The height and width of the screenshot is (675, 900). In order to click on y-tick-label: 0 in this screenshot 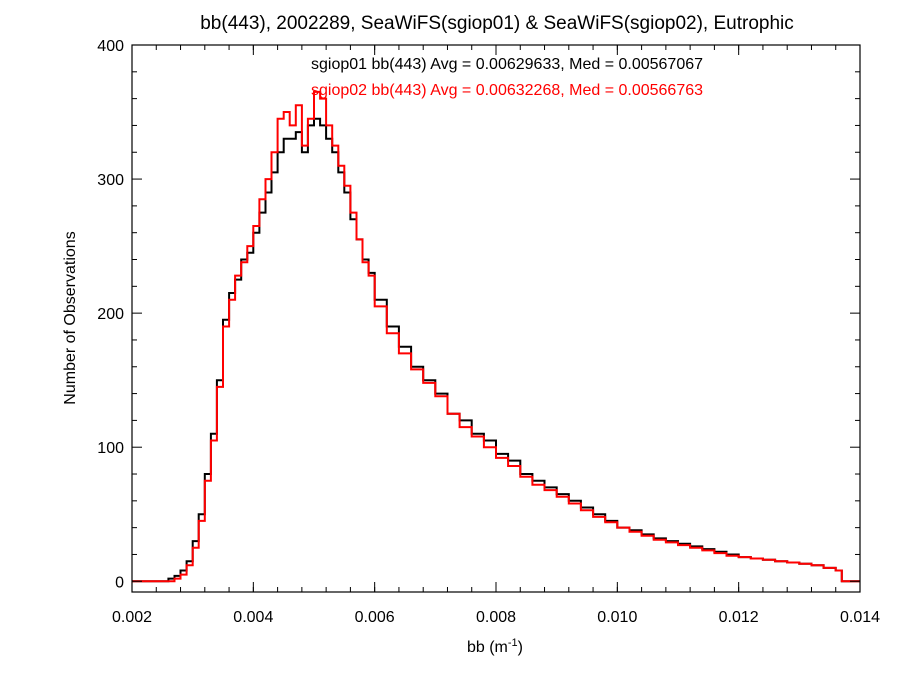, I will do `click(119, 582)`.